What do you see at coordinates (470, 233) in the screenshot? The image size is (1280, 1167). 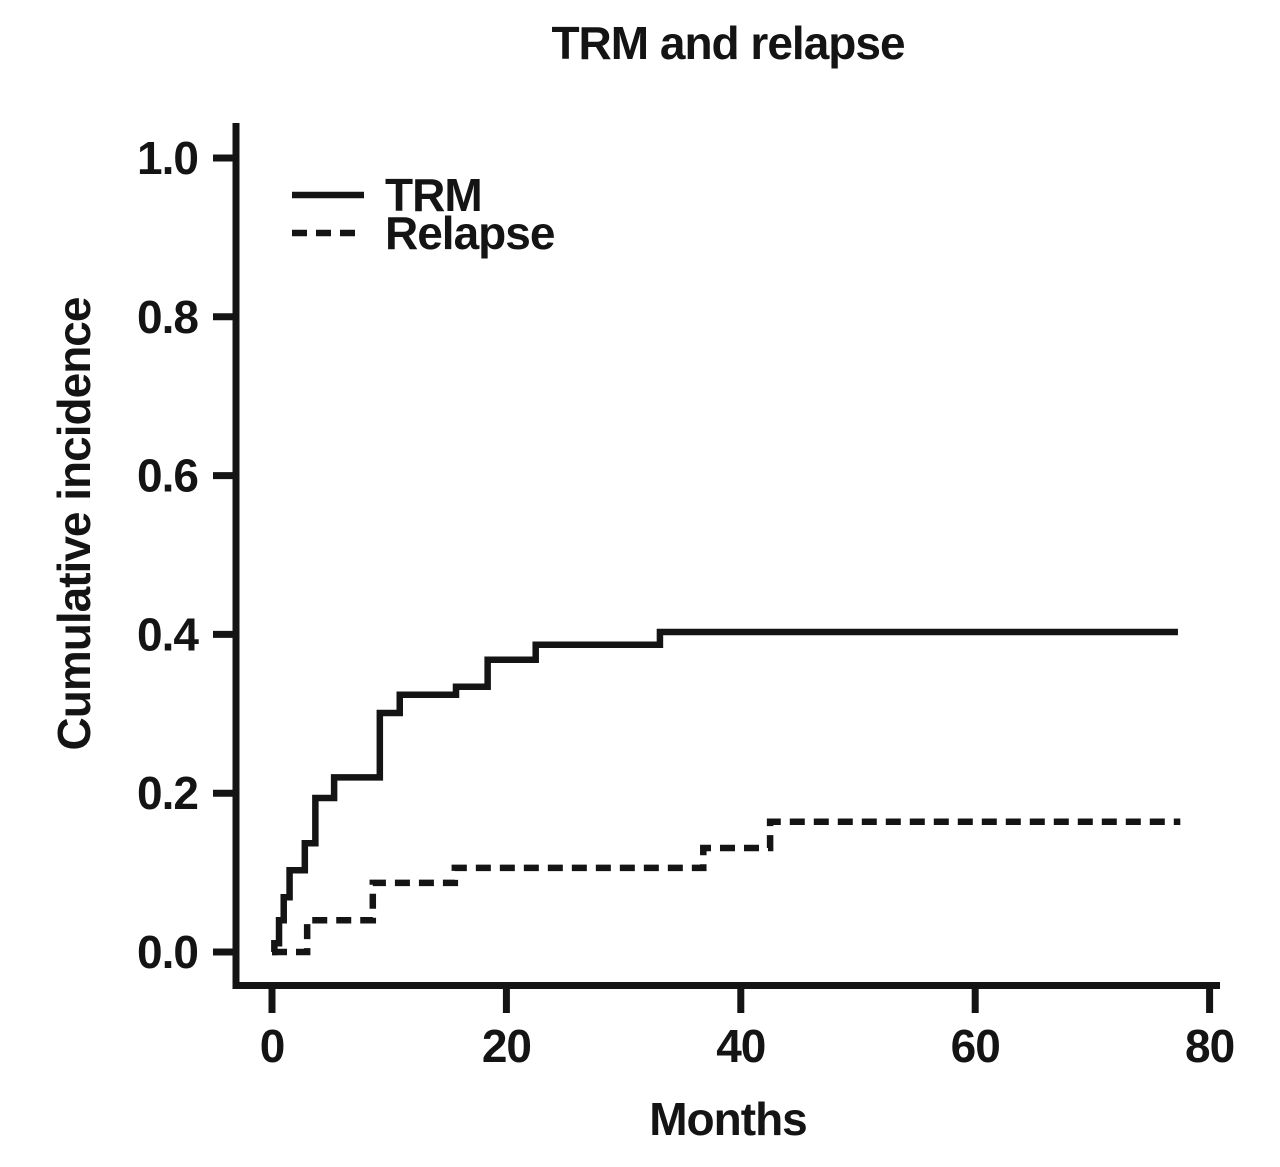 I see `legend-relapse-label: Relapse` at bounding box center [470, 233].